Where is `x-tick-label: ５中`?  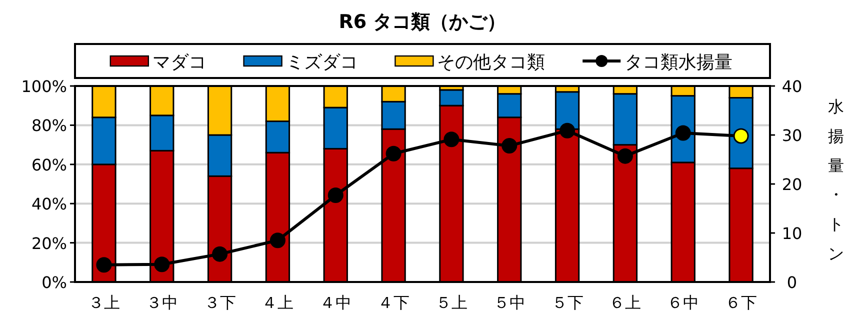
x-tick-label: ５中 is located at coordinates (509, 302).